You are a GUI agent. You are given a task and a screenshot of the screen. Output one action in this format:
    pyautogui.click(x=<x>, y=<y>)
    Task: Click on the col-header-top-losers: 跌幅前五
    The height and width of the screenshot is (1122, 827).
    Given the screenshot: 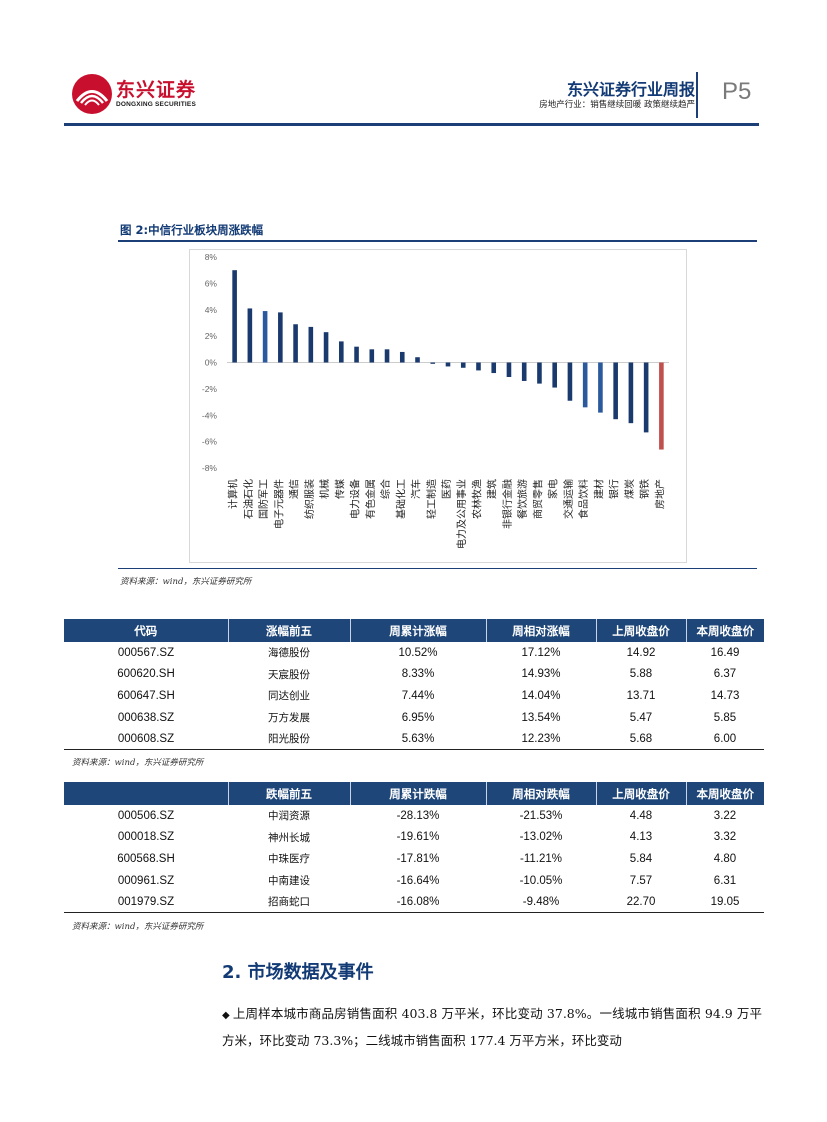 What is the action you would take?
    pyautogui.click(x=288, y=793)
    